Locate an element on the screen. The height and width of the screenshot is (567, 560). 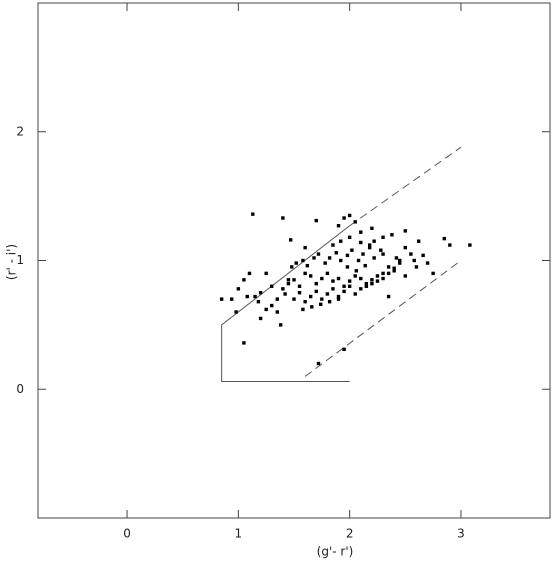
x-axis-label: (g'- r') is located at coordinates (335, 552).